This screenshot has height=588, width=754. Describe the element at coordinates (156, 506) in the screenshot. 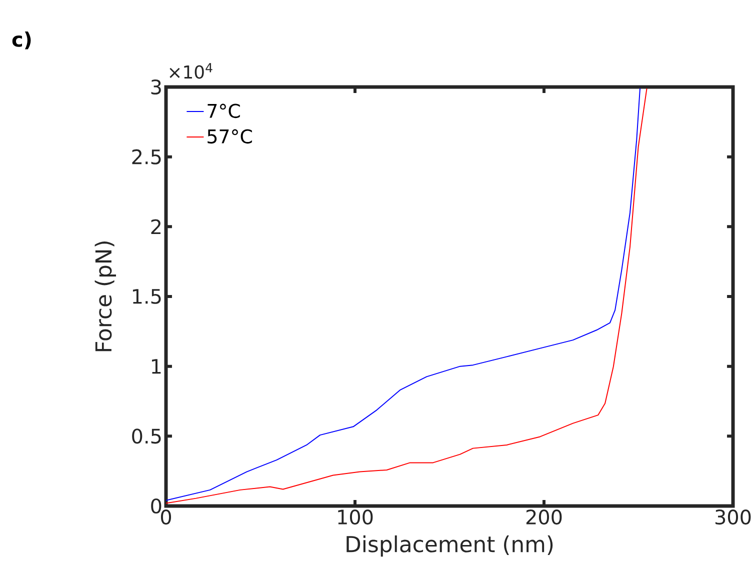

I see `y-tick-label: 0` at that location.